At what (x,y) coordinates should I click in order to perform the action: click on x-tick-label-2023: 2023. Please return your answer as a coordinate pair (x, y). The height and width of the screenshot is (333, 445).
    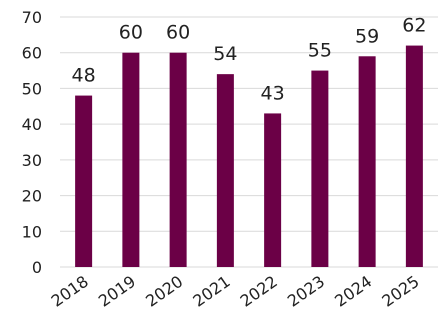
    Looking at the image, I should click on (306, 291).